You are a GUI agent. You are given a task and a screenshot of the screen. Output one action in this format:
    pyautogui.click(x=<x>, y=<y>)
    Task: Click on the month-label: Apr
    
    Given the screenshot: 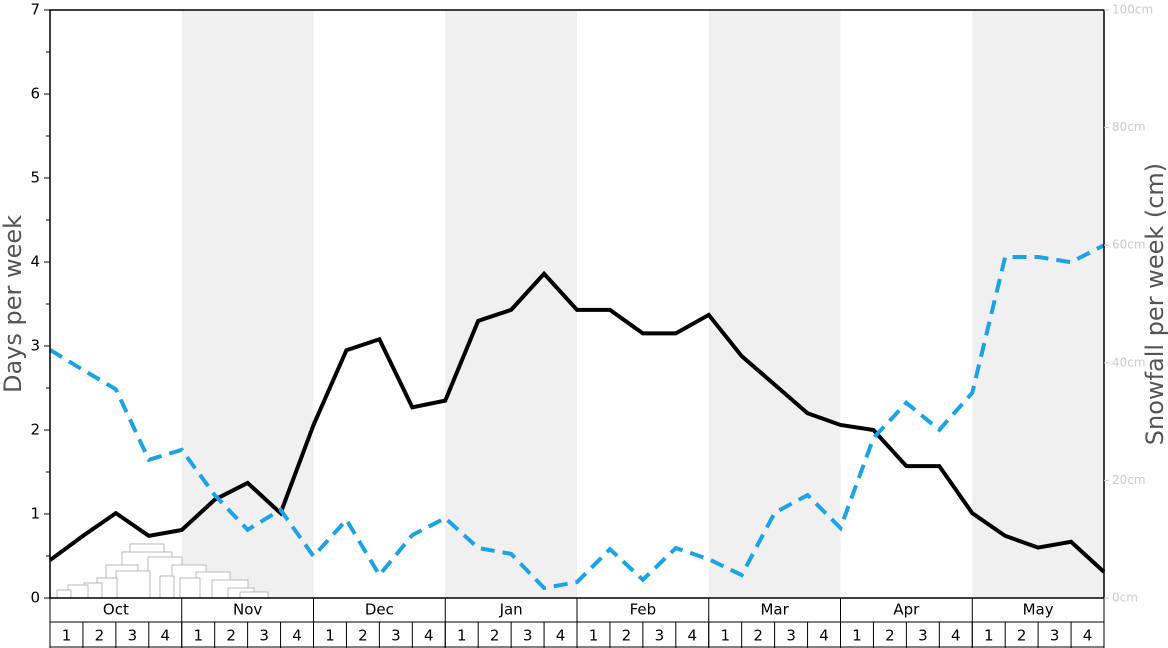 What is the action you would take?
    pyautogui.click(x=906, y=610)
    